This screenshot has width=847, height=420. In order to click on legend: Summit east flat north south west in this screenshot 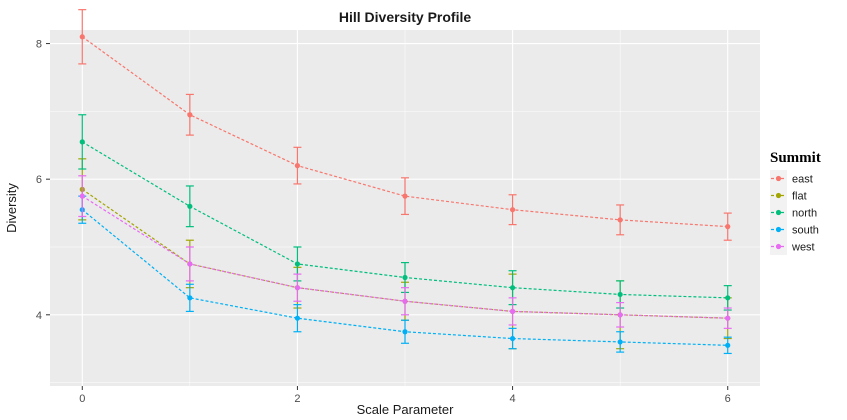, I will do `click(795, 202)`.